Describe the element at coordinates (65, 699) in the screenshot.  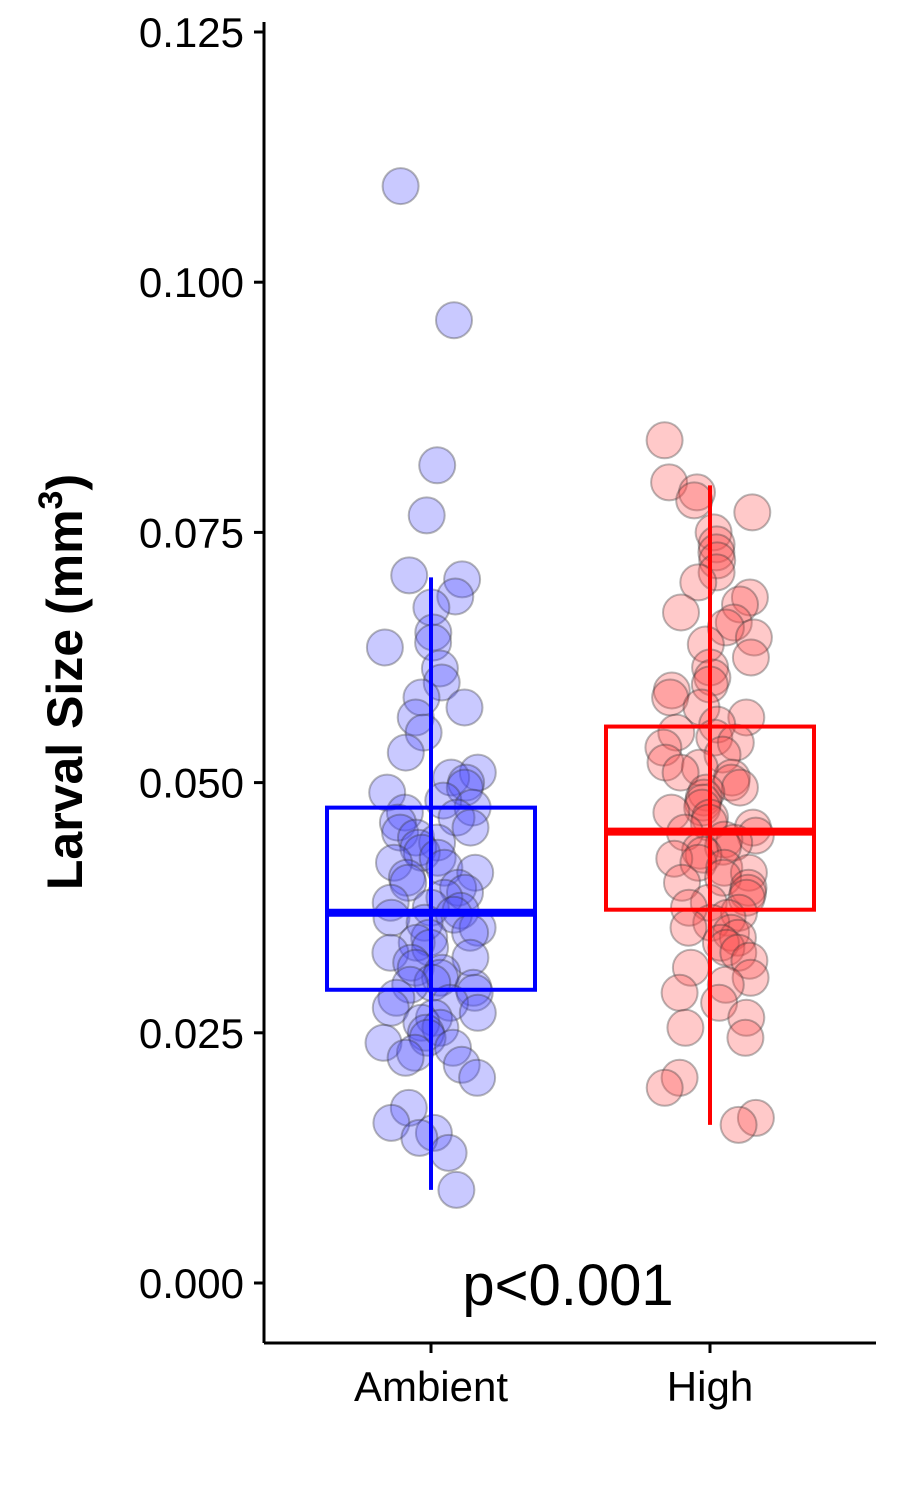
I see `y-axis-title-main: Larval Size (mm` at that location.